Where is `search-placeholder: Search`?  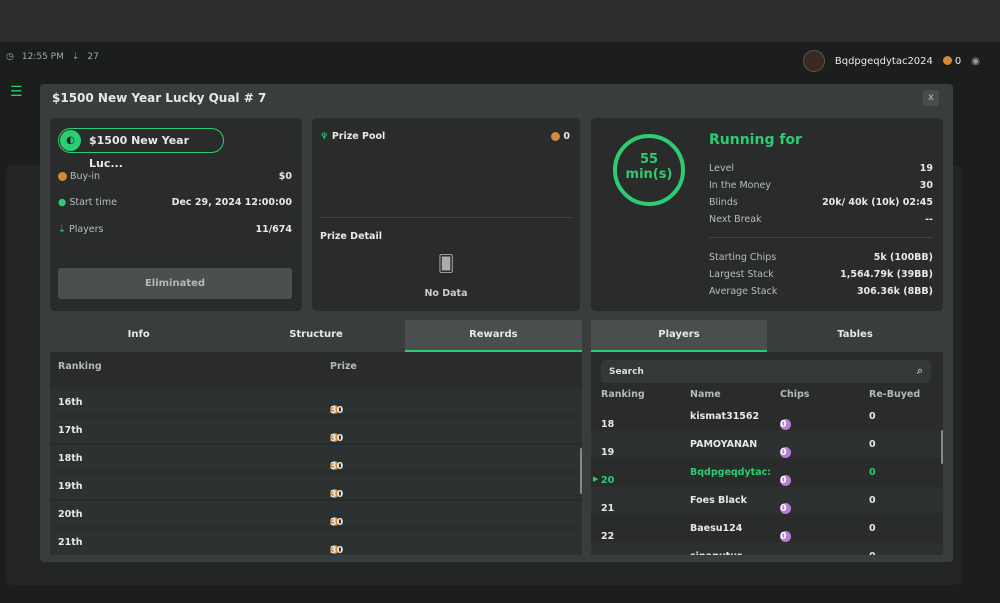 search-placeholder: Search is located at coordinates (626, 372).